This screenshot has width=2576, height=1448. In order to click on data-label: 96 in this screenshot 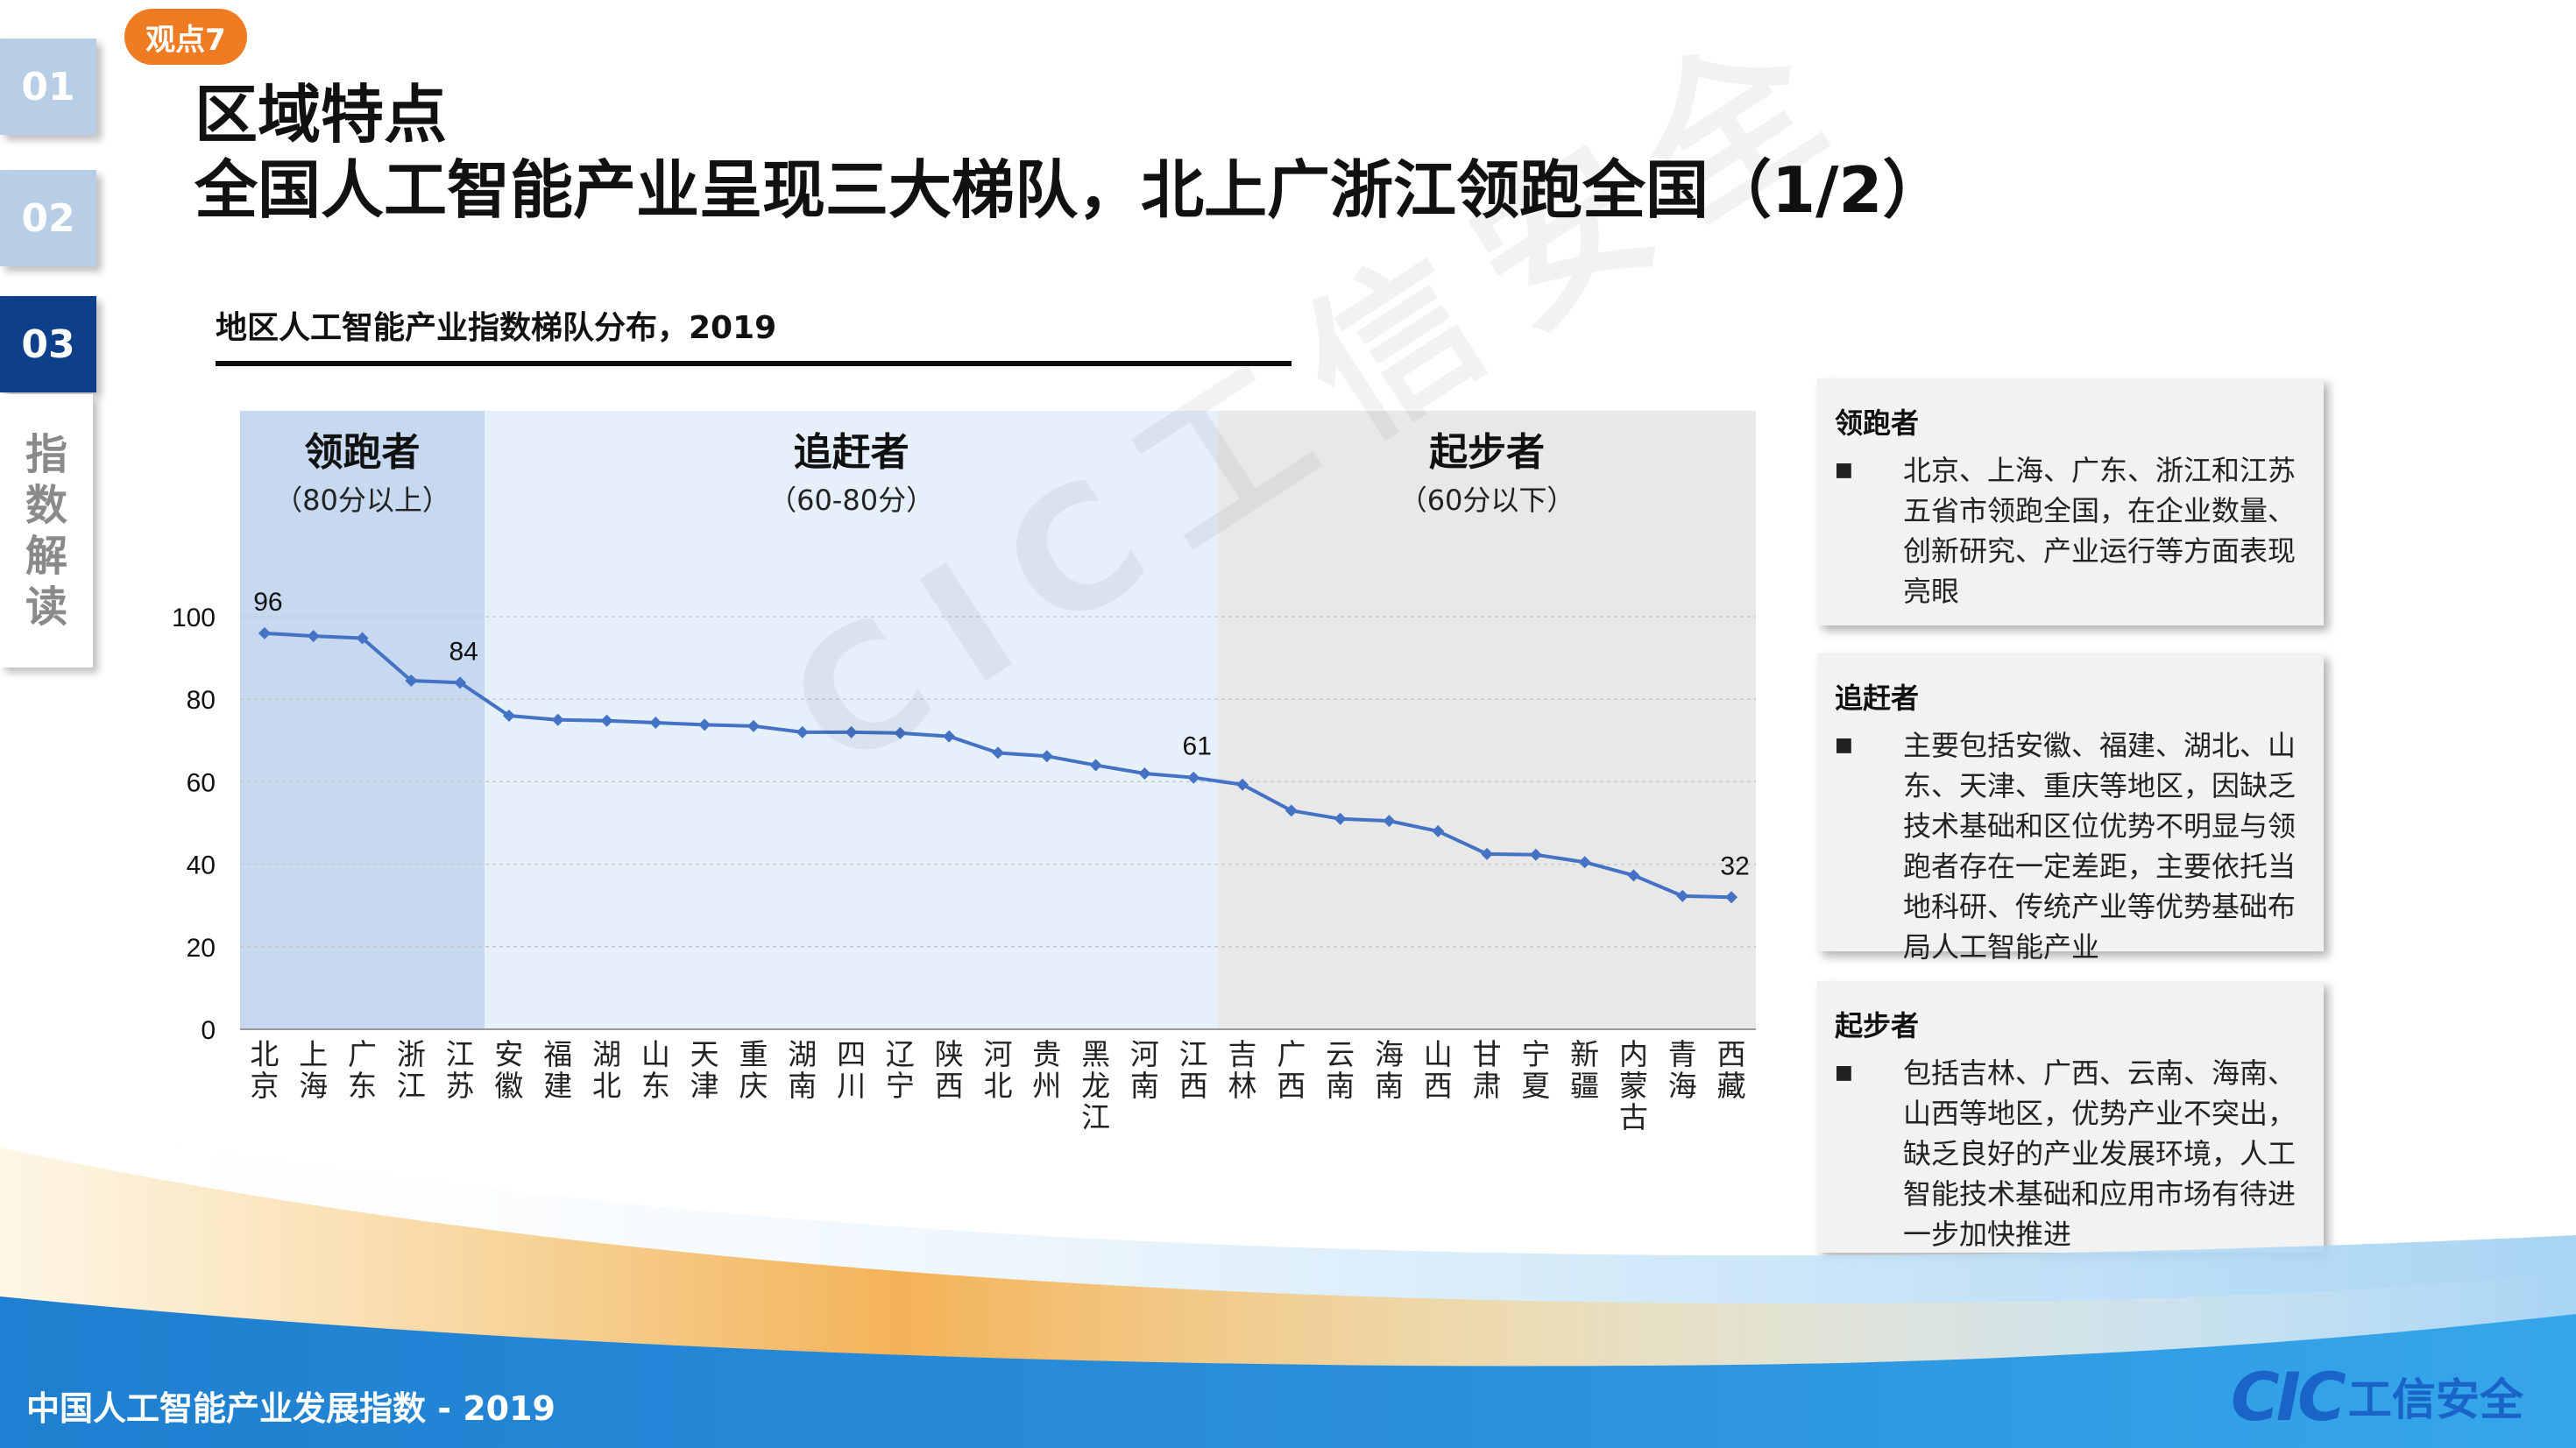, I will do `click(267, 602)`.